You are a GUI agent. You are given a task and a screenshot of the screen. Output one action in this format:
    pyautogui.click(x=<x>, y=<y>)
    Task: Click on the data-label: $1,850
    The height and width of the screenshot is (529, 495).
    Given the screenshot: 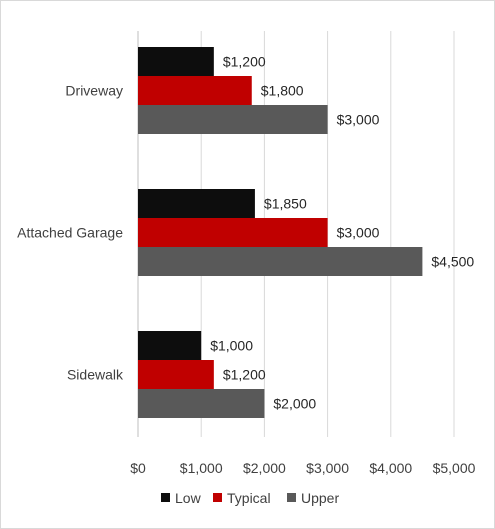 What is the action you would take?
    pyautogui.click(x=285, y=204)
    